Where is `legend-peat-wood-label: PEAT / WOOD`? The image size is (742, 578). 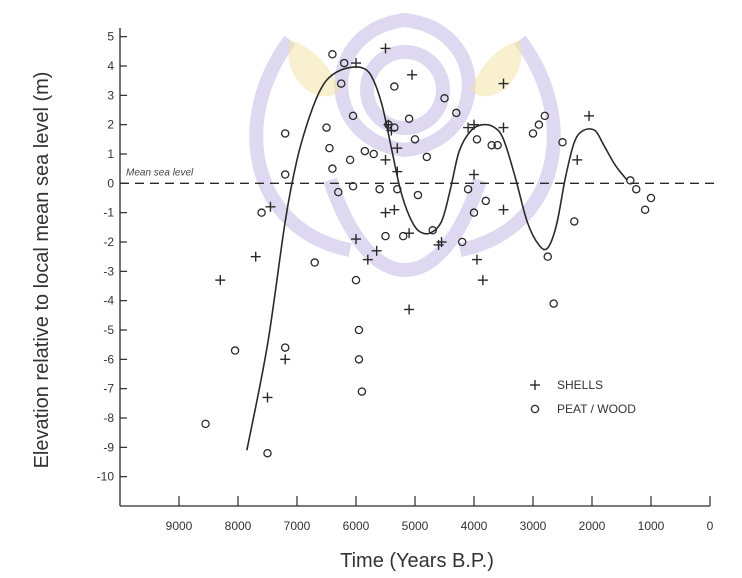
legend-peat-wood-label: PEAT / WOOD is located at coordinates (596, 409).